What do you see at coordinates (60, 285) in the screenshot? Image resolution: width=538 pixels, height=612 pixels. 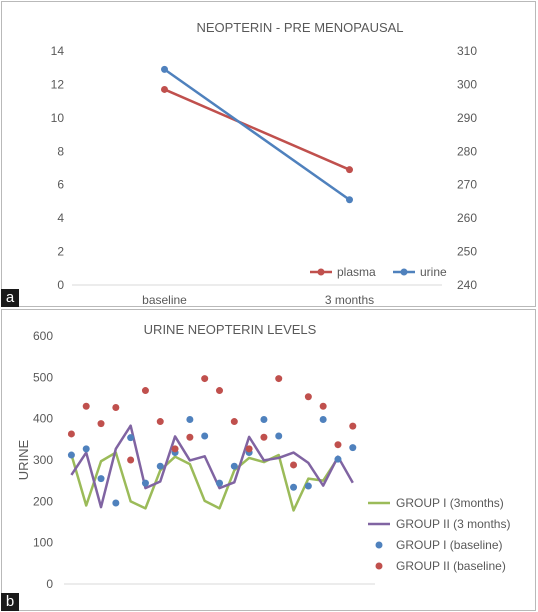 I see `left-tick-label: 0` at bounding box center [60, 285].